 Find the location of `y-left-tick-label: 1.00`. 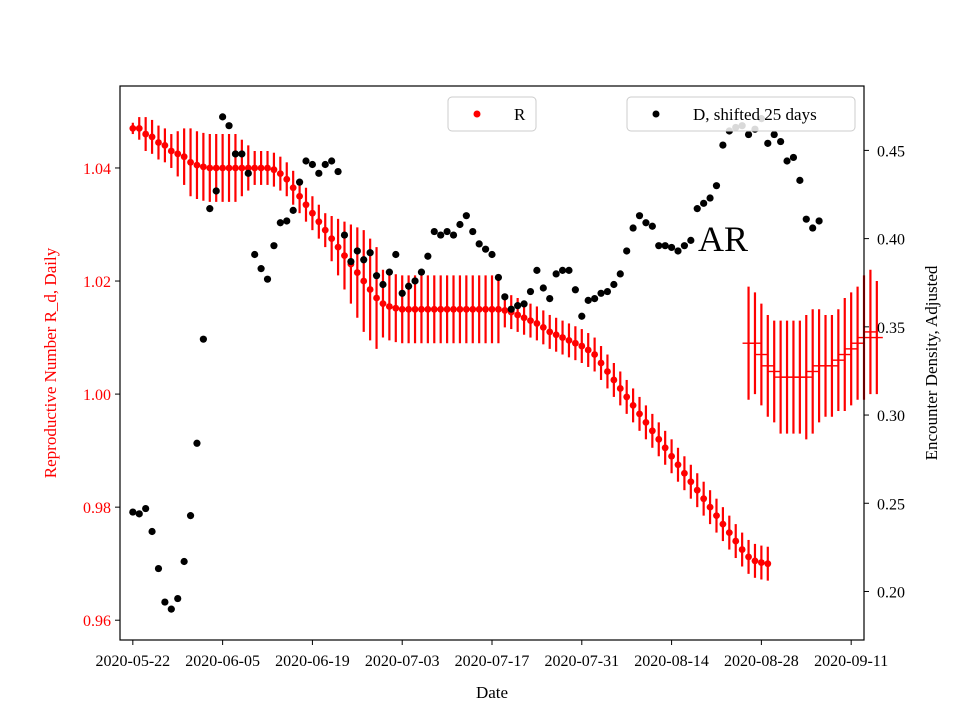

y-left-tick-label: 1.00 is located at coordinates (97, 395).